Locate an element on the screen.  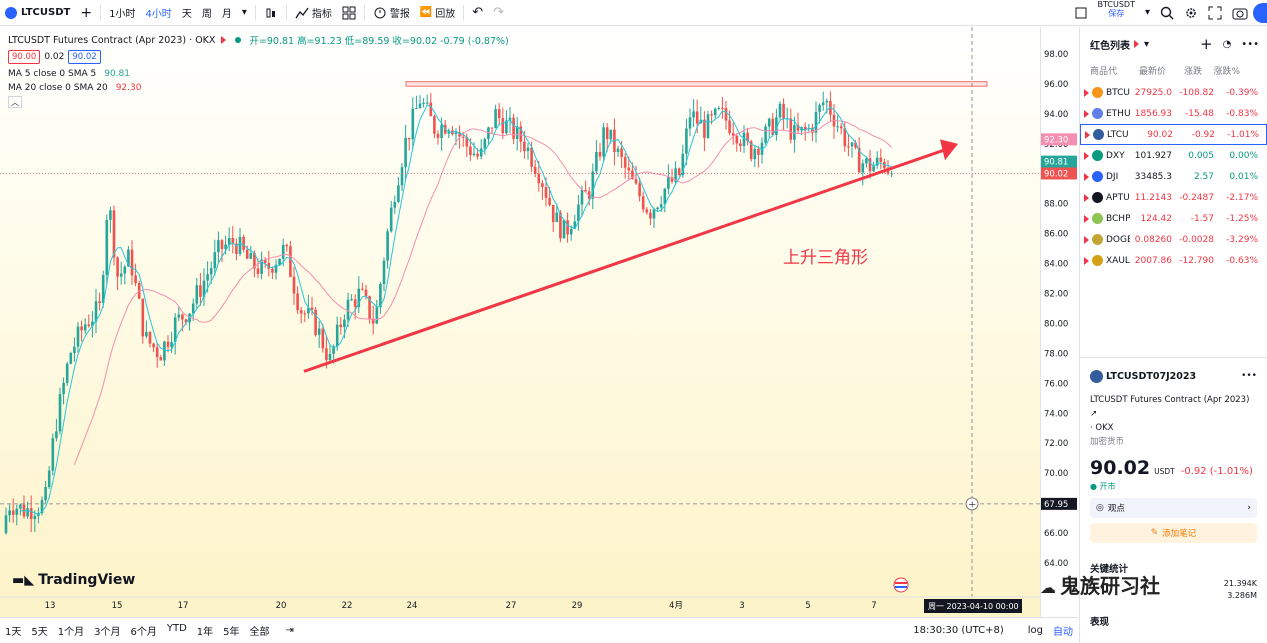
indicators-icon is located at coordinates (302, 12).